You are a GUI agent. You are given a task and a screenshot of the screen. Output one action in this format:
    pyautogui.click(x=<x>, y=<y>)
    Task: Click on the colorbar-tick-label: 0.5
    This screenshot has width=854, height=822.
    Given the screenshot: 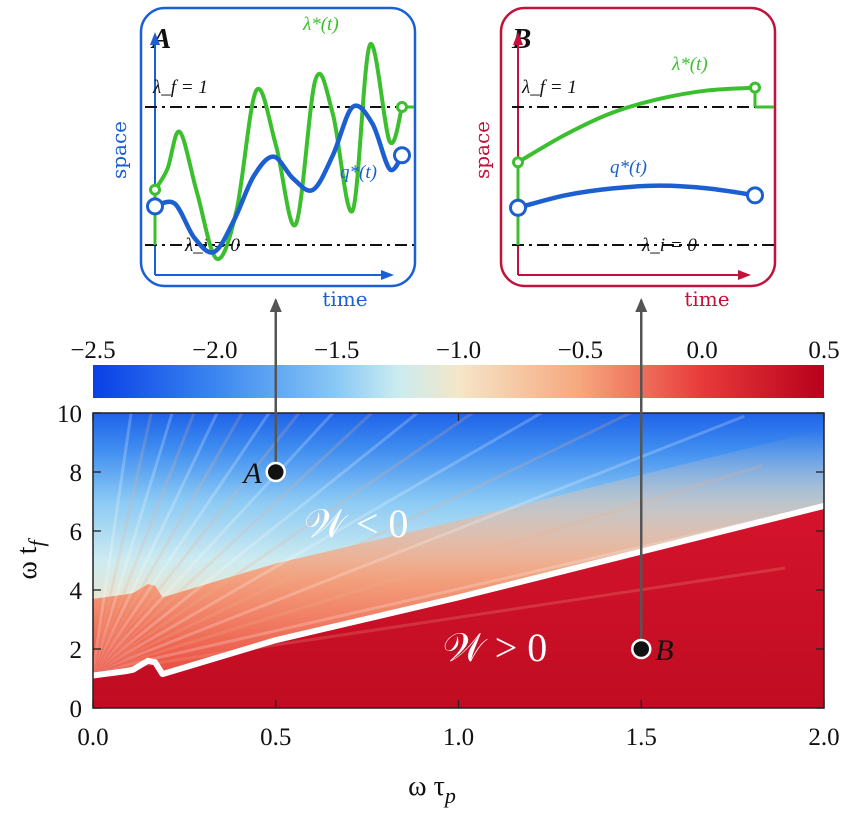 What is the action you would take?
    pyautogui.click(x=823, y=350)
    